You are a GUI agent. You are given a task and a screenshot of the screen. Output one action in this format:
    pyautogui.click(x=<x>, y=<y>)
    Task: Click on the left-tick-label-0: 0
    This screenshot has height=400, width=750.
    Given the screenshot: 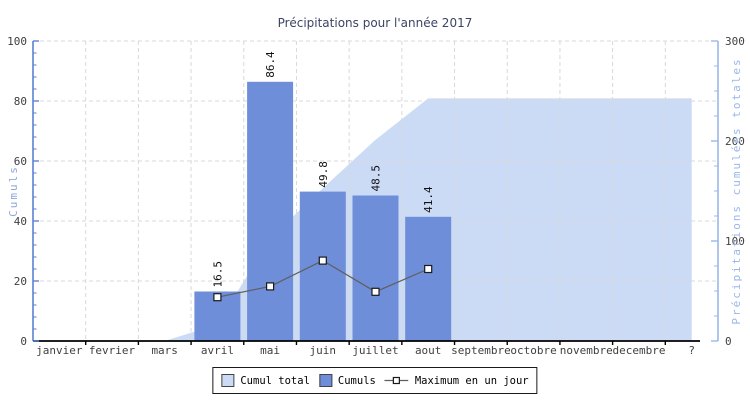 What is the action you would take?
    pyautogui.click(x=23, y=341)
    